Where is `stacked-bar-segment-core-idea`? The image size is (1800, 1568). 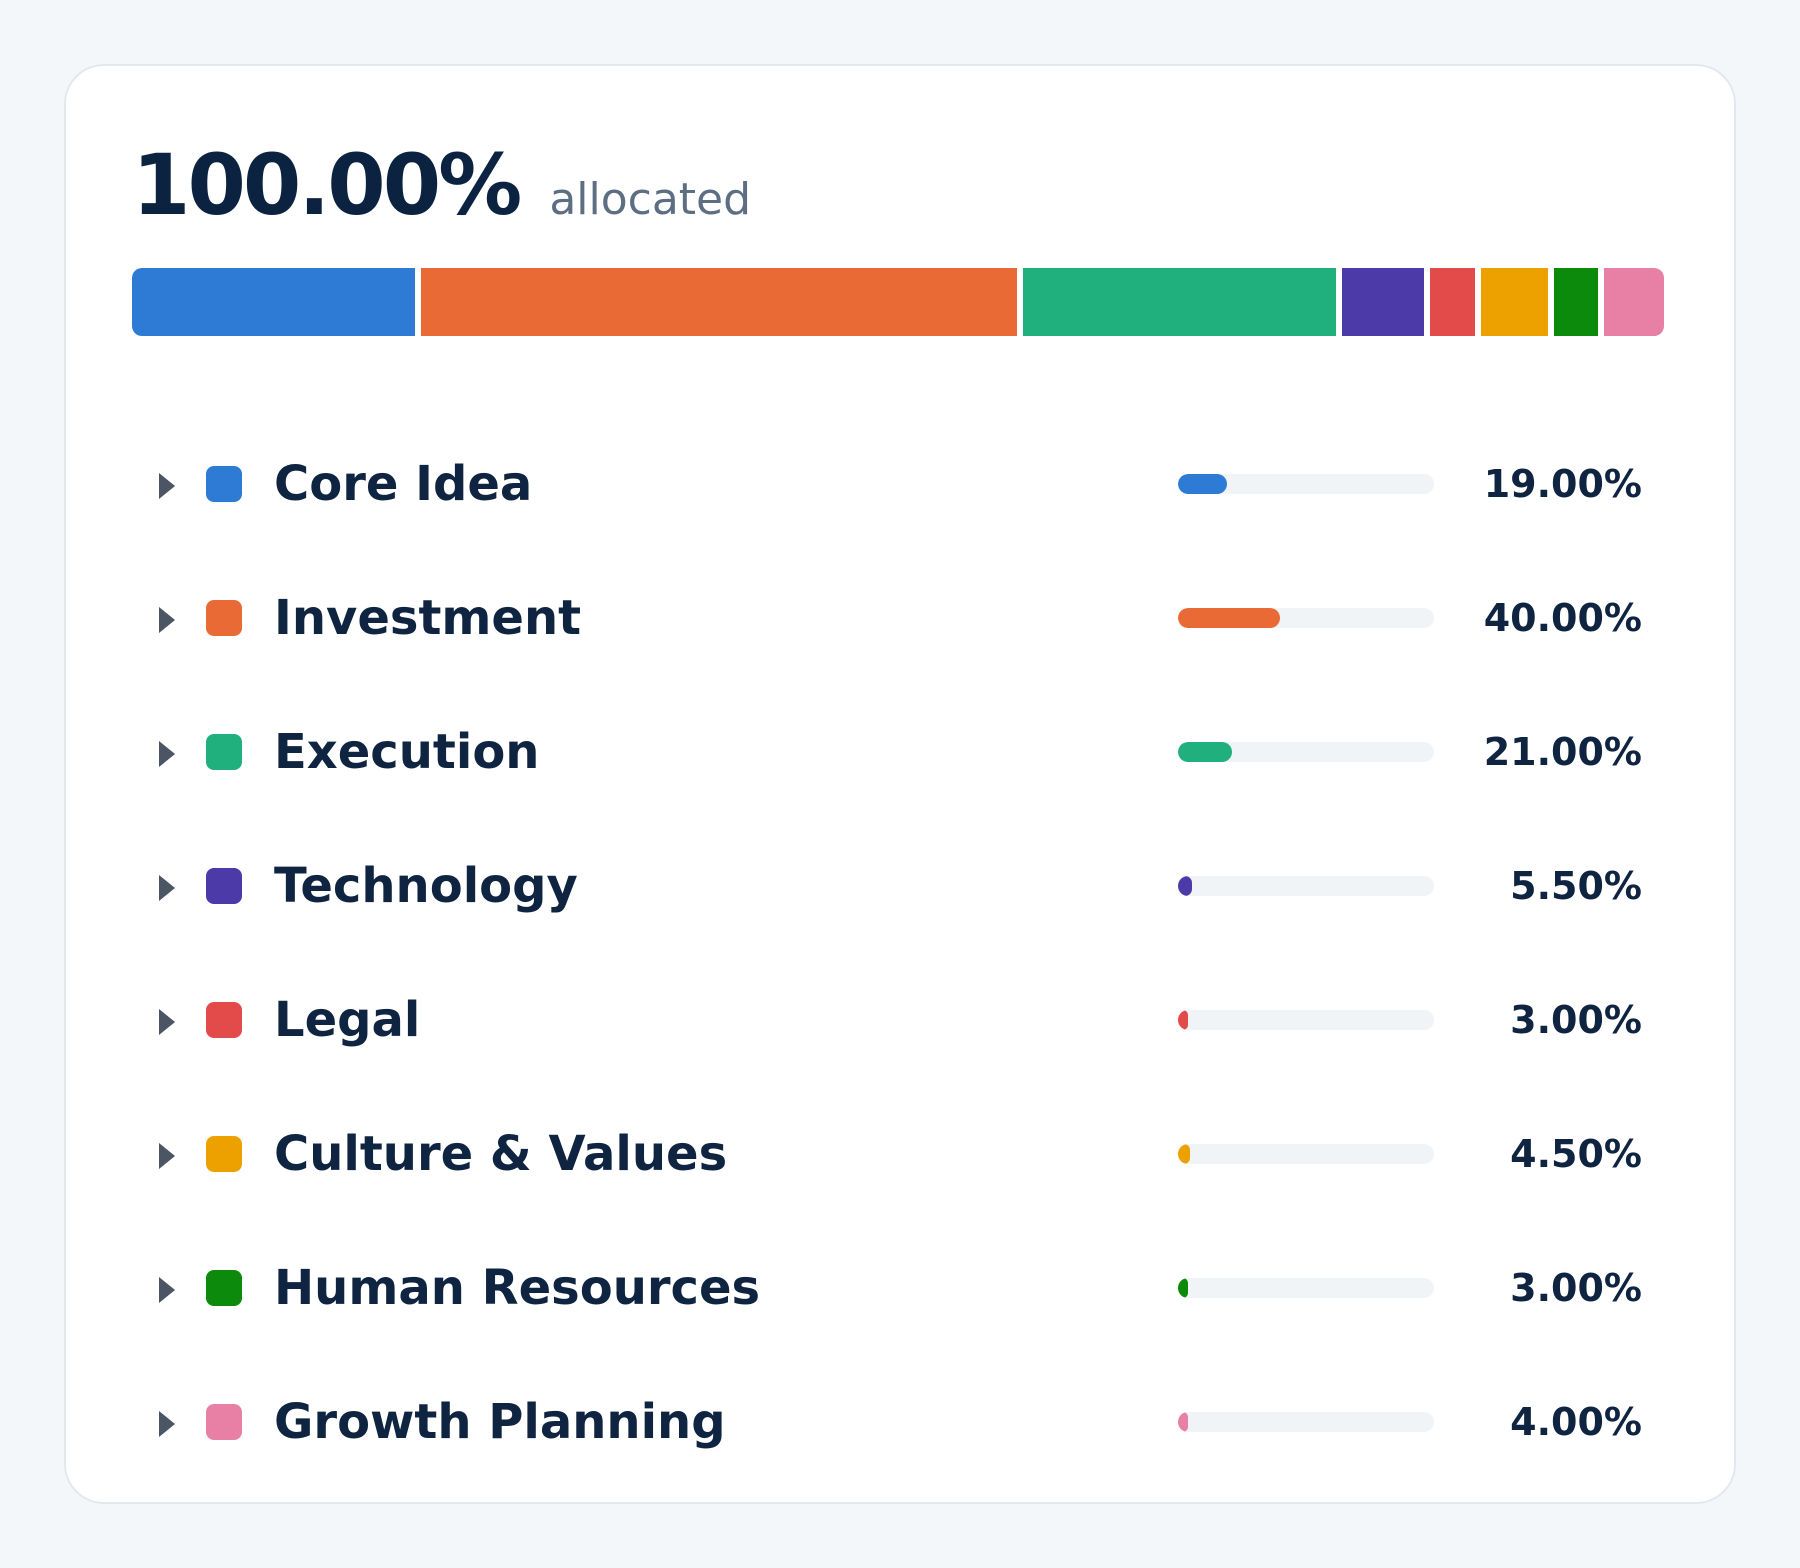
stacked-bar-segment-core-idea is located at coordinates (274, 302).